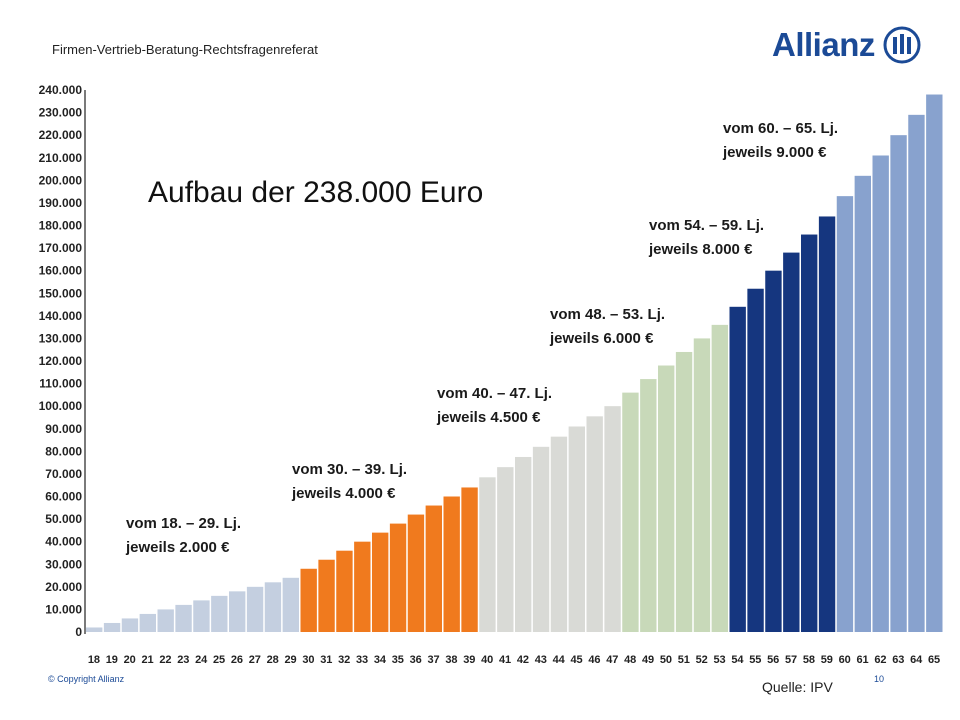  I want to click on source-note: Quelle: IPV, so click(797, 687).